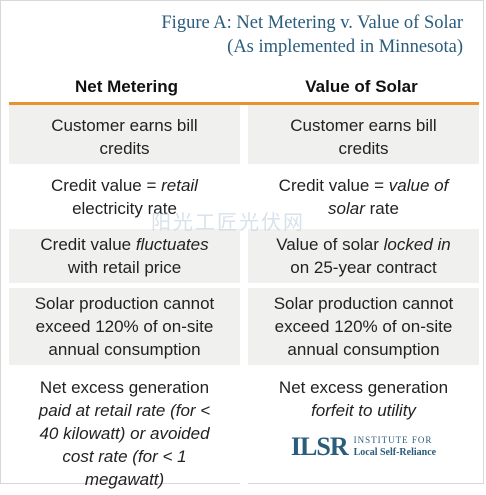 This screenshot has height=495, width=486. Describe the element at coordinates (381, 208) in the screenshot. I see `cell-text: rate` at that location.